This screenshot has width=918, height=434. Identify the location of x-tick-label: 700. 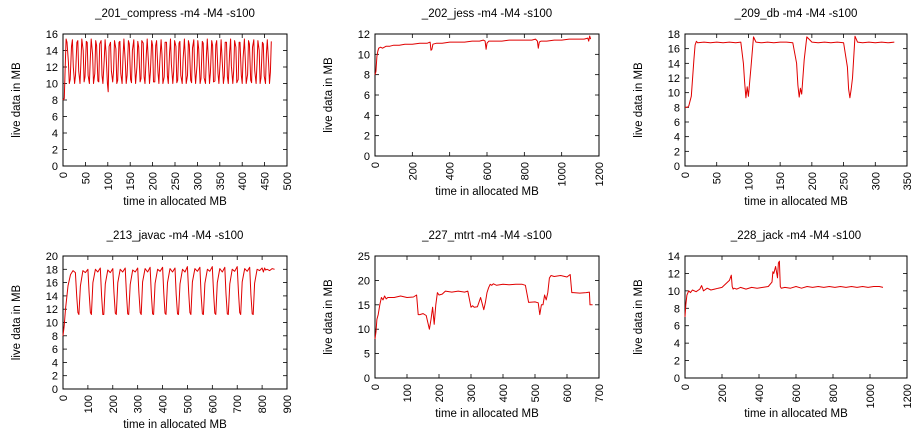
(600, 393).